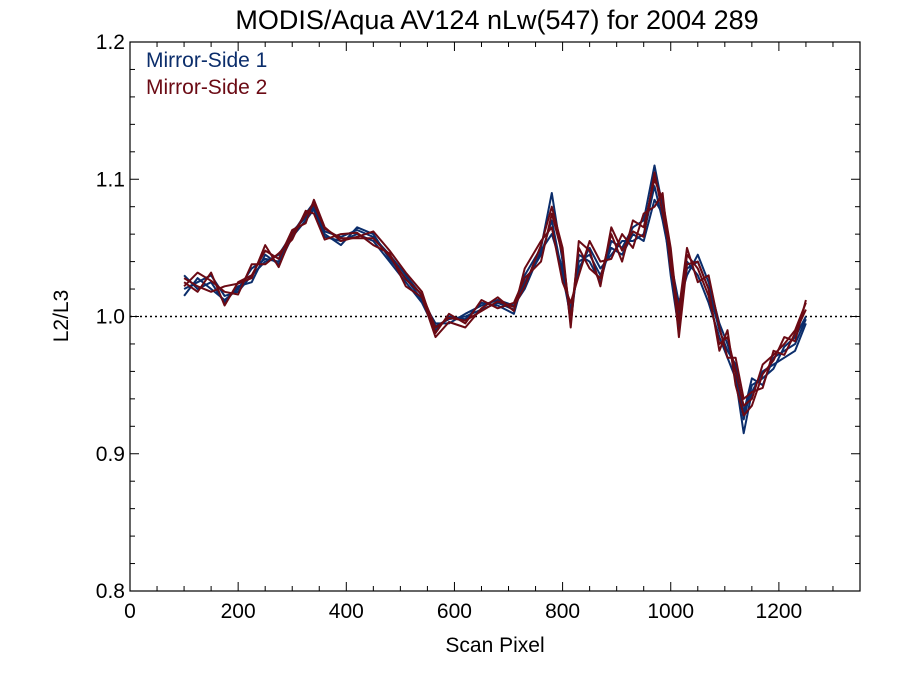 The height and width of the screenshot is (675, 900). I want to click on x-tick-label: 0, so click(130, 611).